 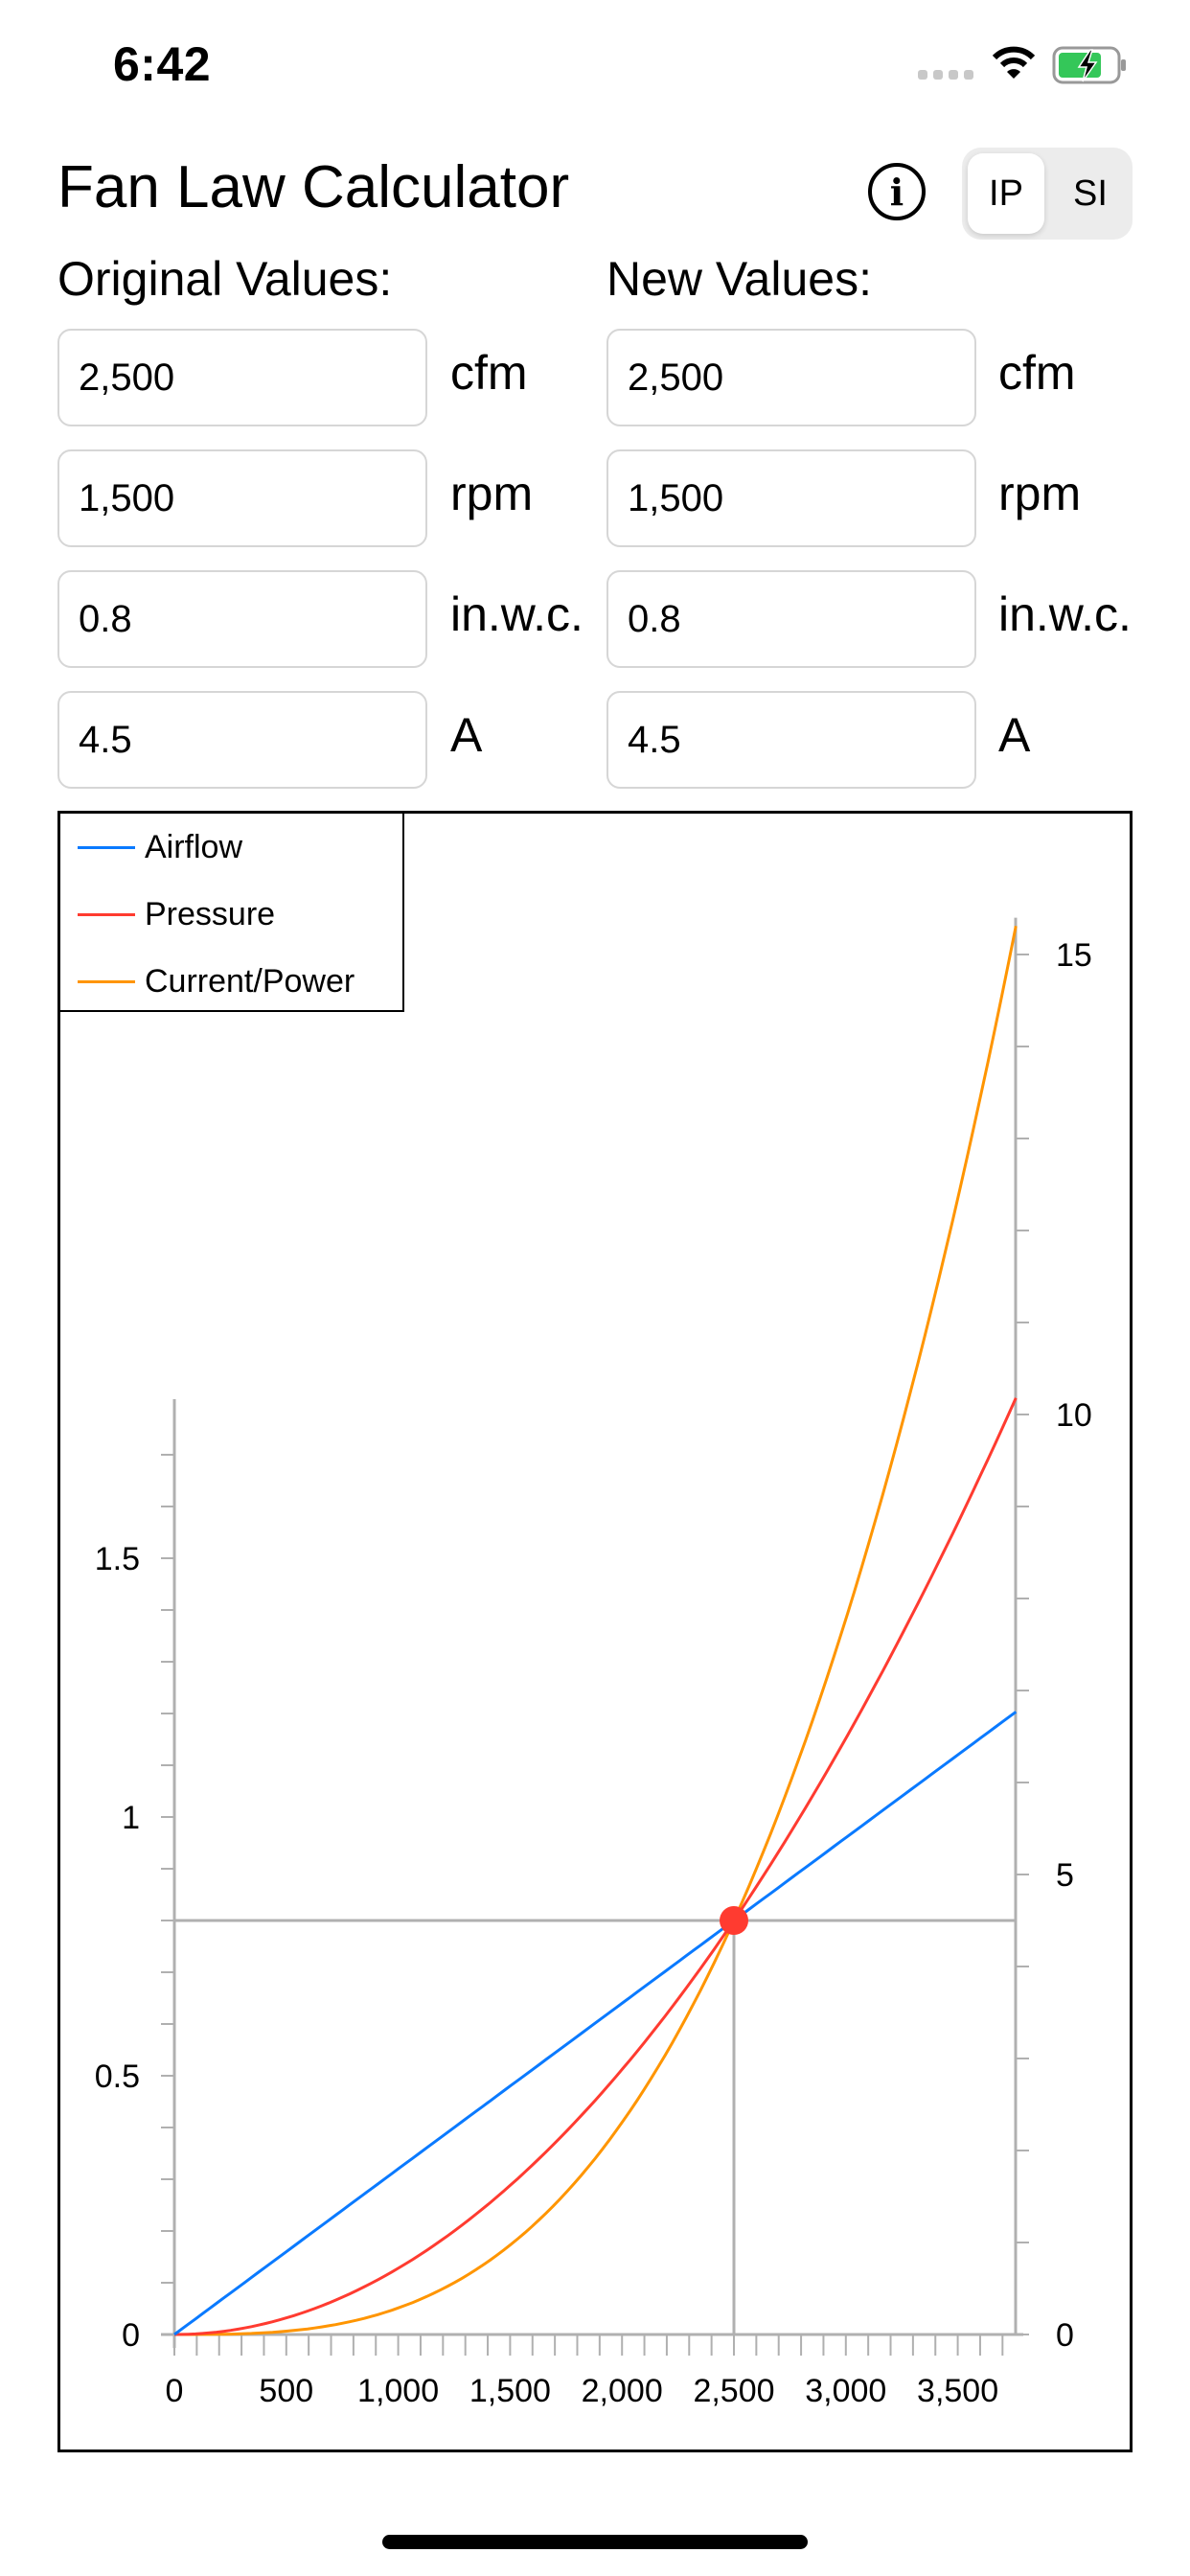 I want to click on pressure-swatch, so click(x=107, y=914).